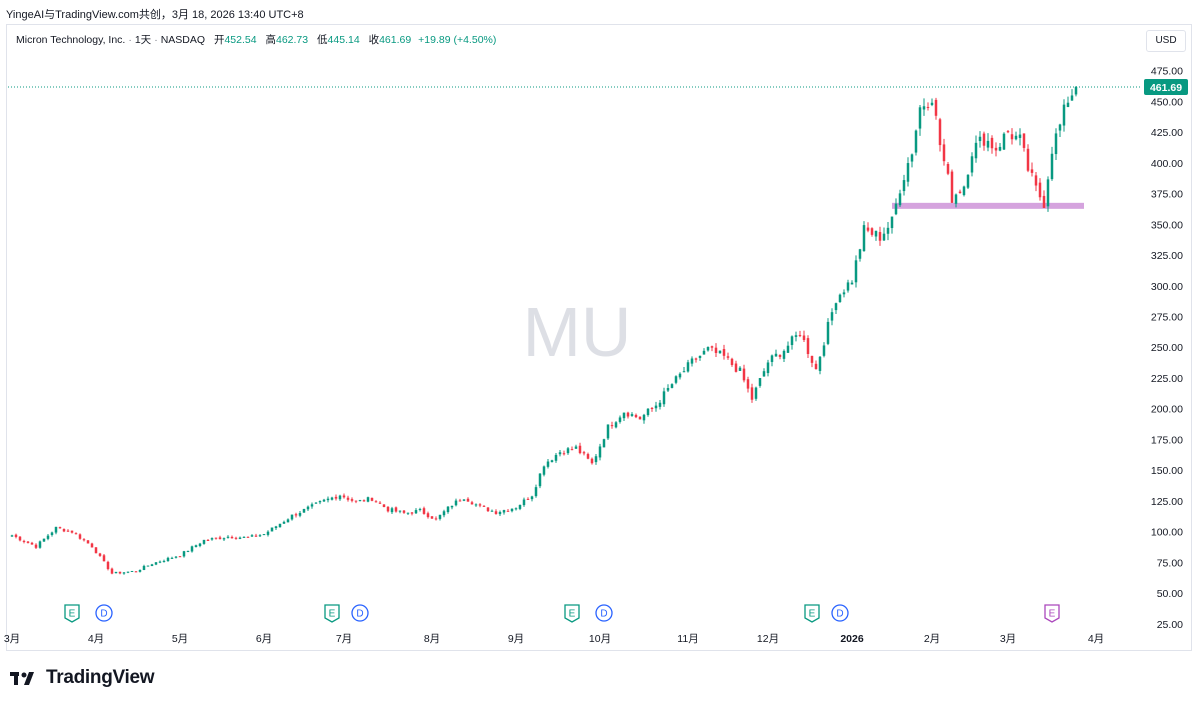  I want to click on open-value: 452.54, so click(240, 40).